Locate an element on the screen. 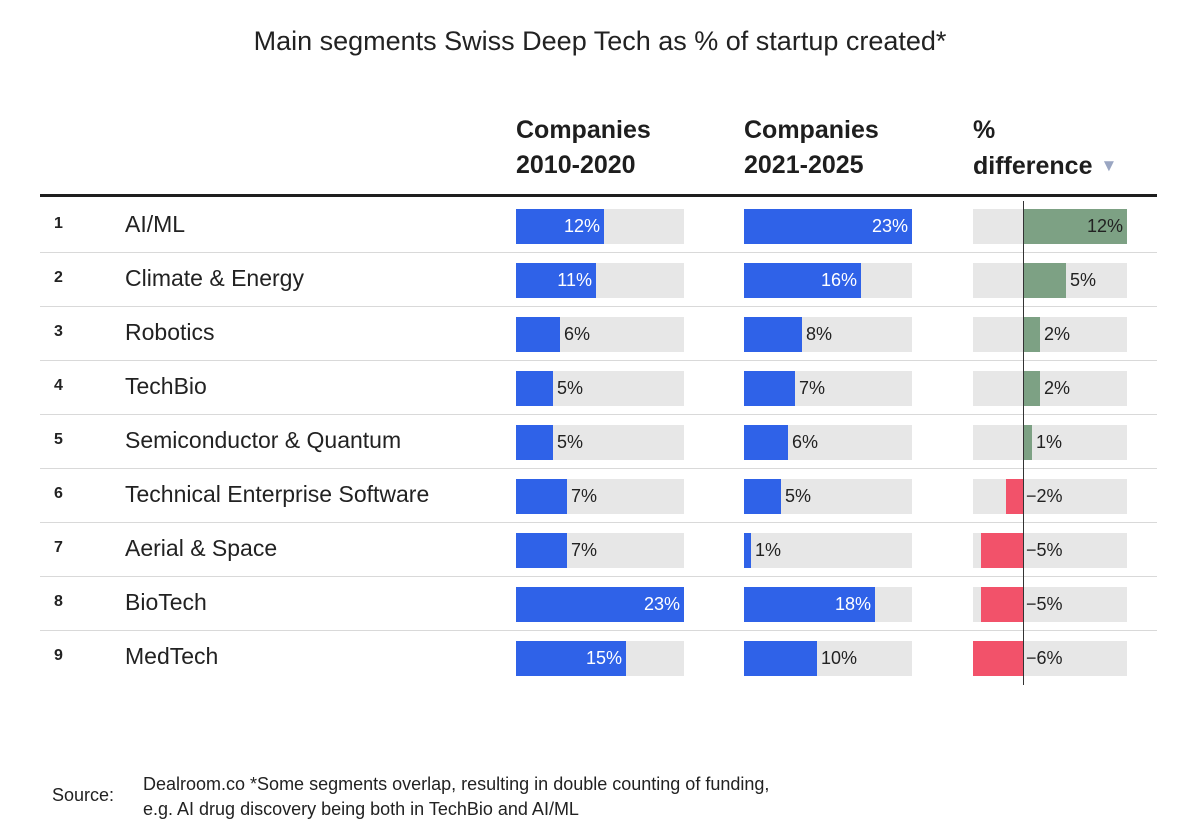  share-2010-2020-value: 23% is located at coordinates (661, 604).